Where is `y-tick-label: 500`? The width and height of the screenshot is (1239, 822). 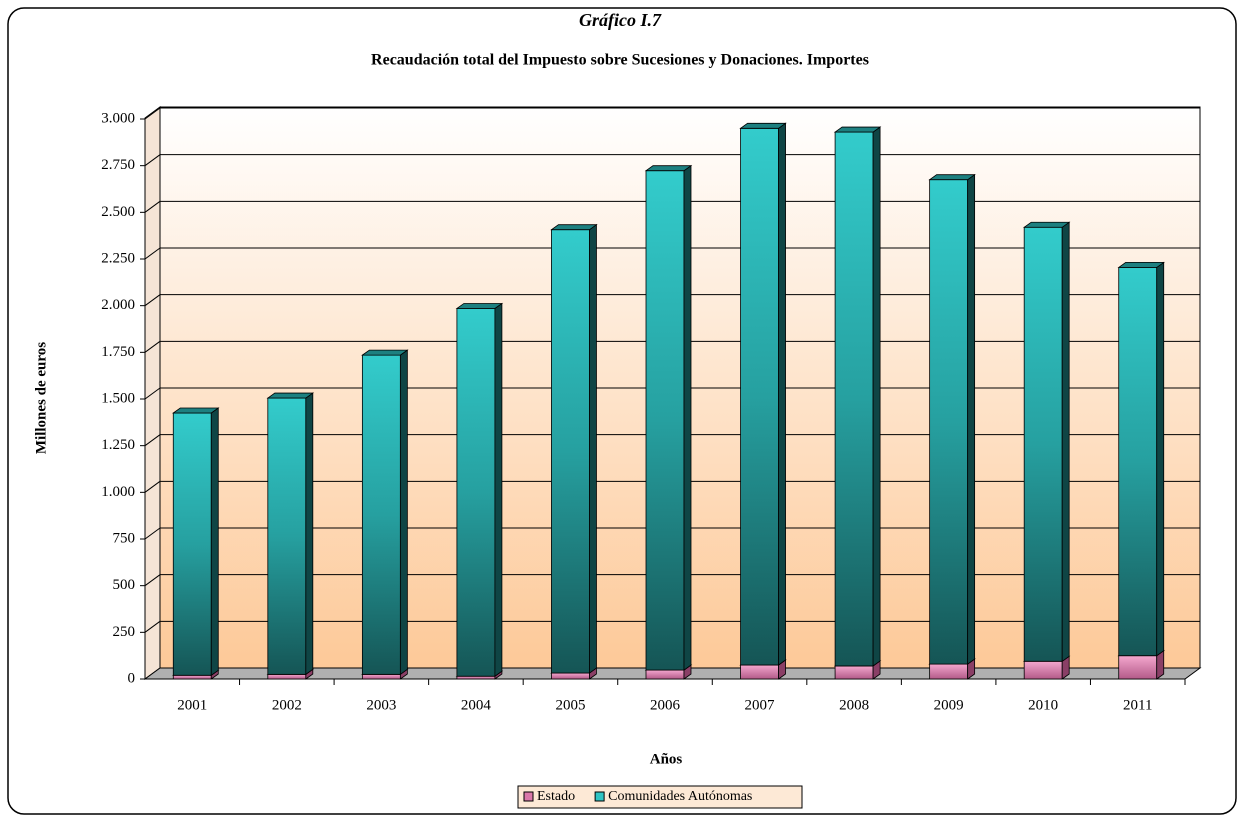 y-tick-label: 500 is located at coordinates (124, 585).